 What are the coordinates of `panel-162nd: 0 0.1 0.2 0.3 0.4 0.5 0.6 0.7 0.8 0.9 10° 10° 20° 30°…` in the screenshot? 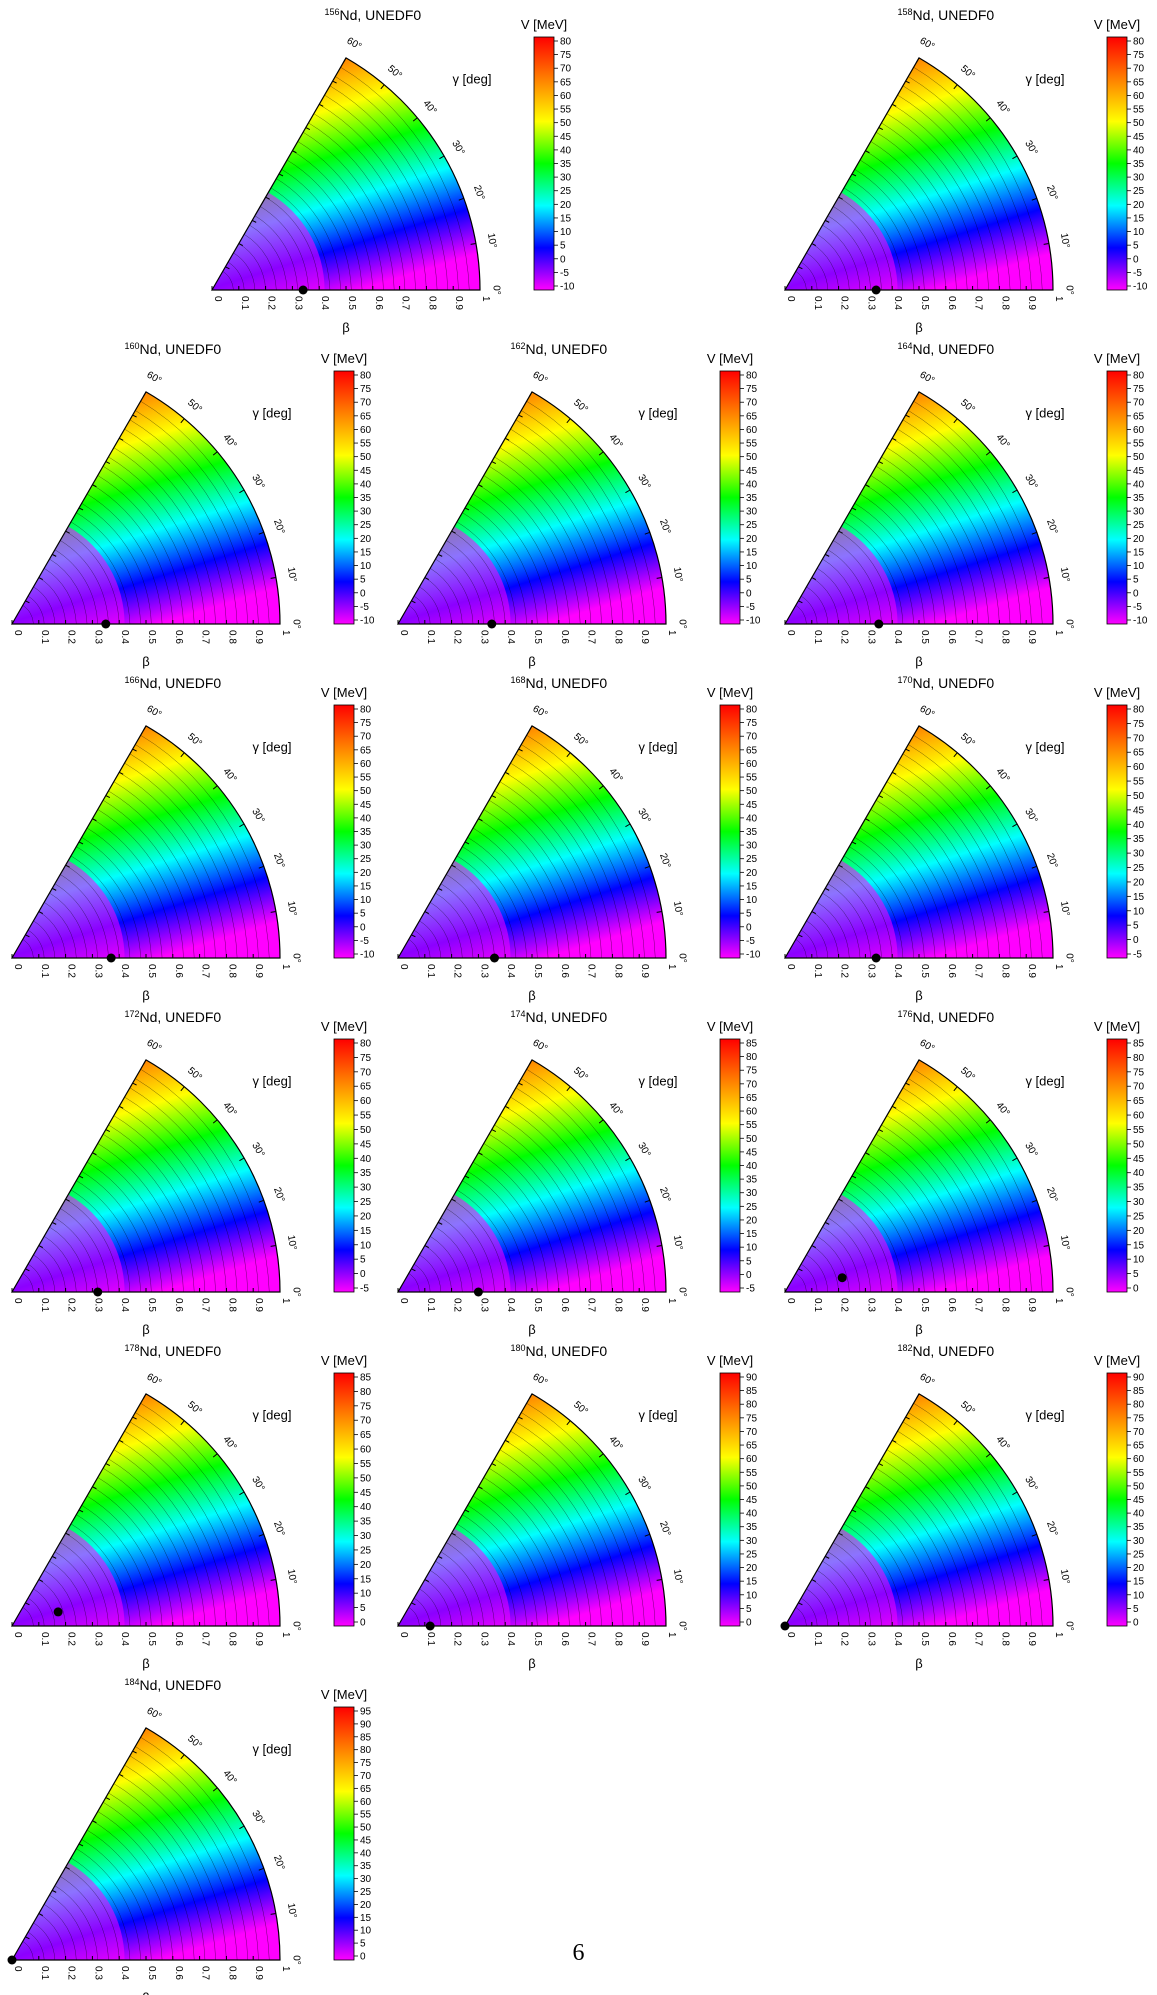 It's located at (578, 505).